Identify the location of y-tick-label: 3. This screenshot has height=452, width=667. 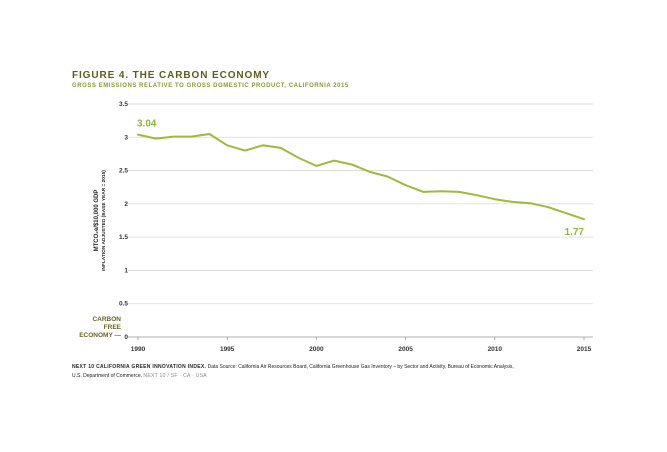
(126, 137).